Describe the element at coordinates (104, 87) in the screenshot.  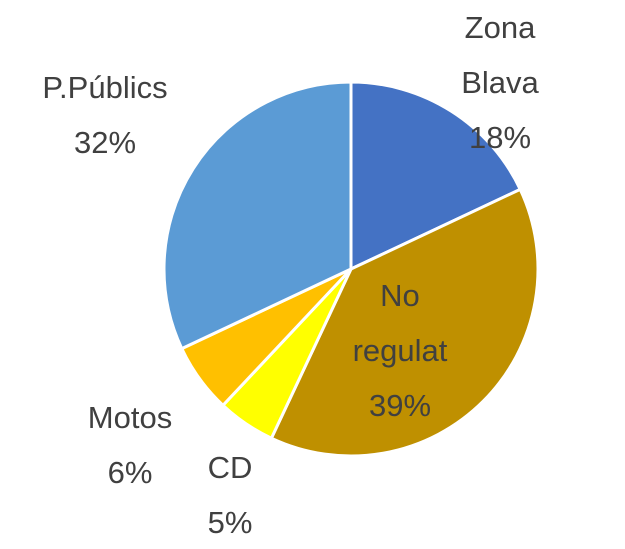
I see `category-label: P.Públics` at that location.